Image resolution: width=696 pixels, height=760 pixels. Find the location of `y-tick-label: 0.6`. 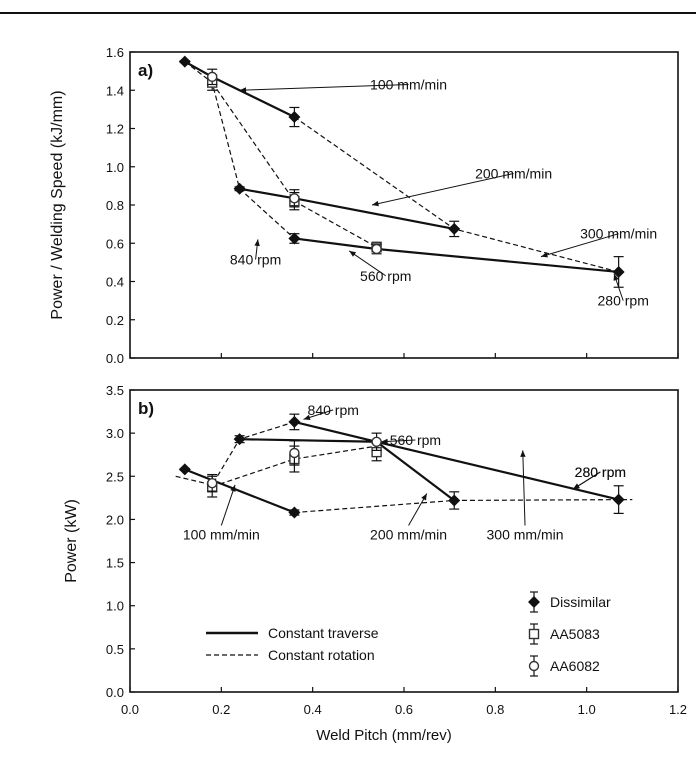

y-tick-label: 0.6 is located at coordinates (115, 243).